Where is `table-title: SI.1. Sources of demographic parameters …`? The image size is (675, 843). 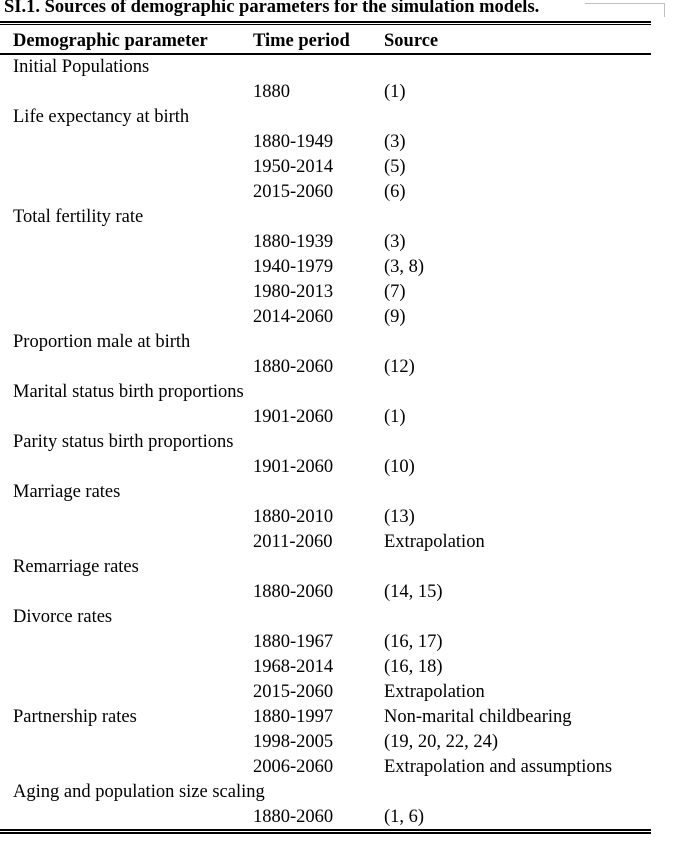 table-title: SI.1. Sources of demographic parameters … is located at coordinates (272, 8).